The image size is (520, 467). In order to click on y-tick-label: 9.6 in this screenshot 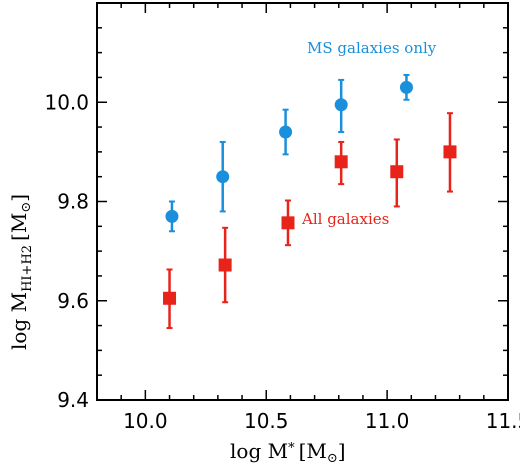, I will do `click(73, 301)`.